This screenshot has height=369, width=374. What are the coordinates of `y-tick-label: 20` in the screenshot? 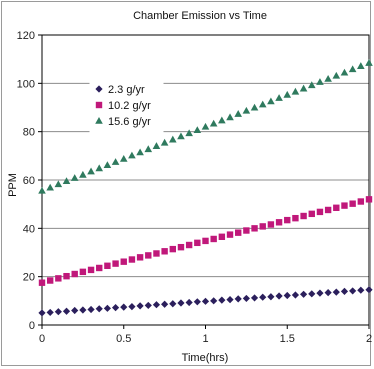 It's located at (29, 278).